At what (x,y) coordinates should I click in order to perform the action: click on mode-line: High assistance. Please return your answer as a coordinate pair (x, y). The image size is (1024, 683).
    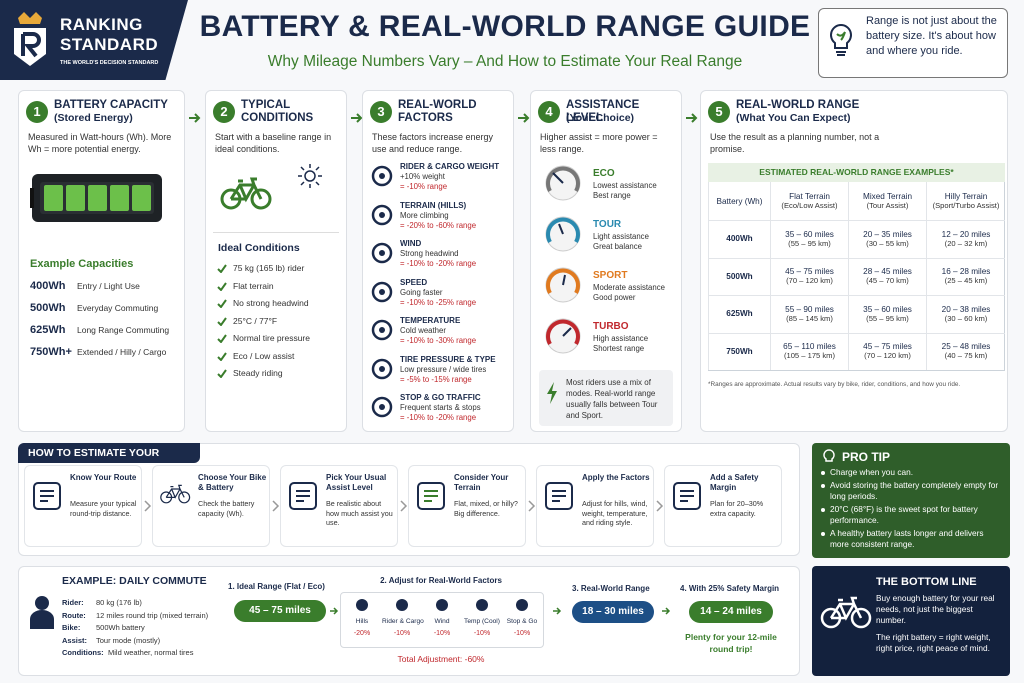
    Looking at the image, I should click on (621, 338).